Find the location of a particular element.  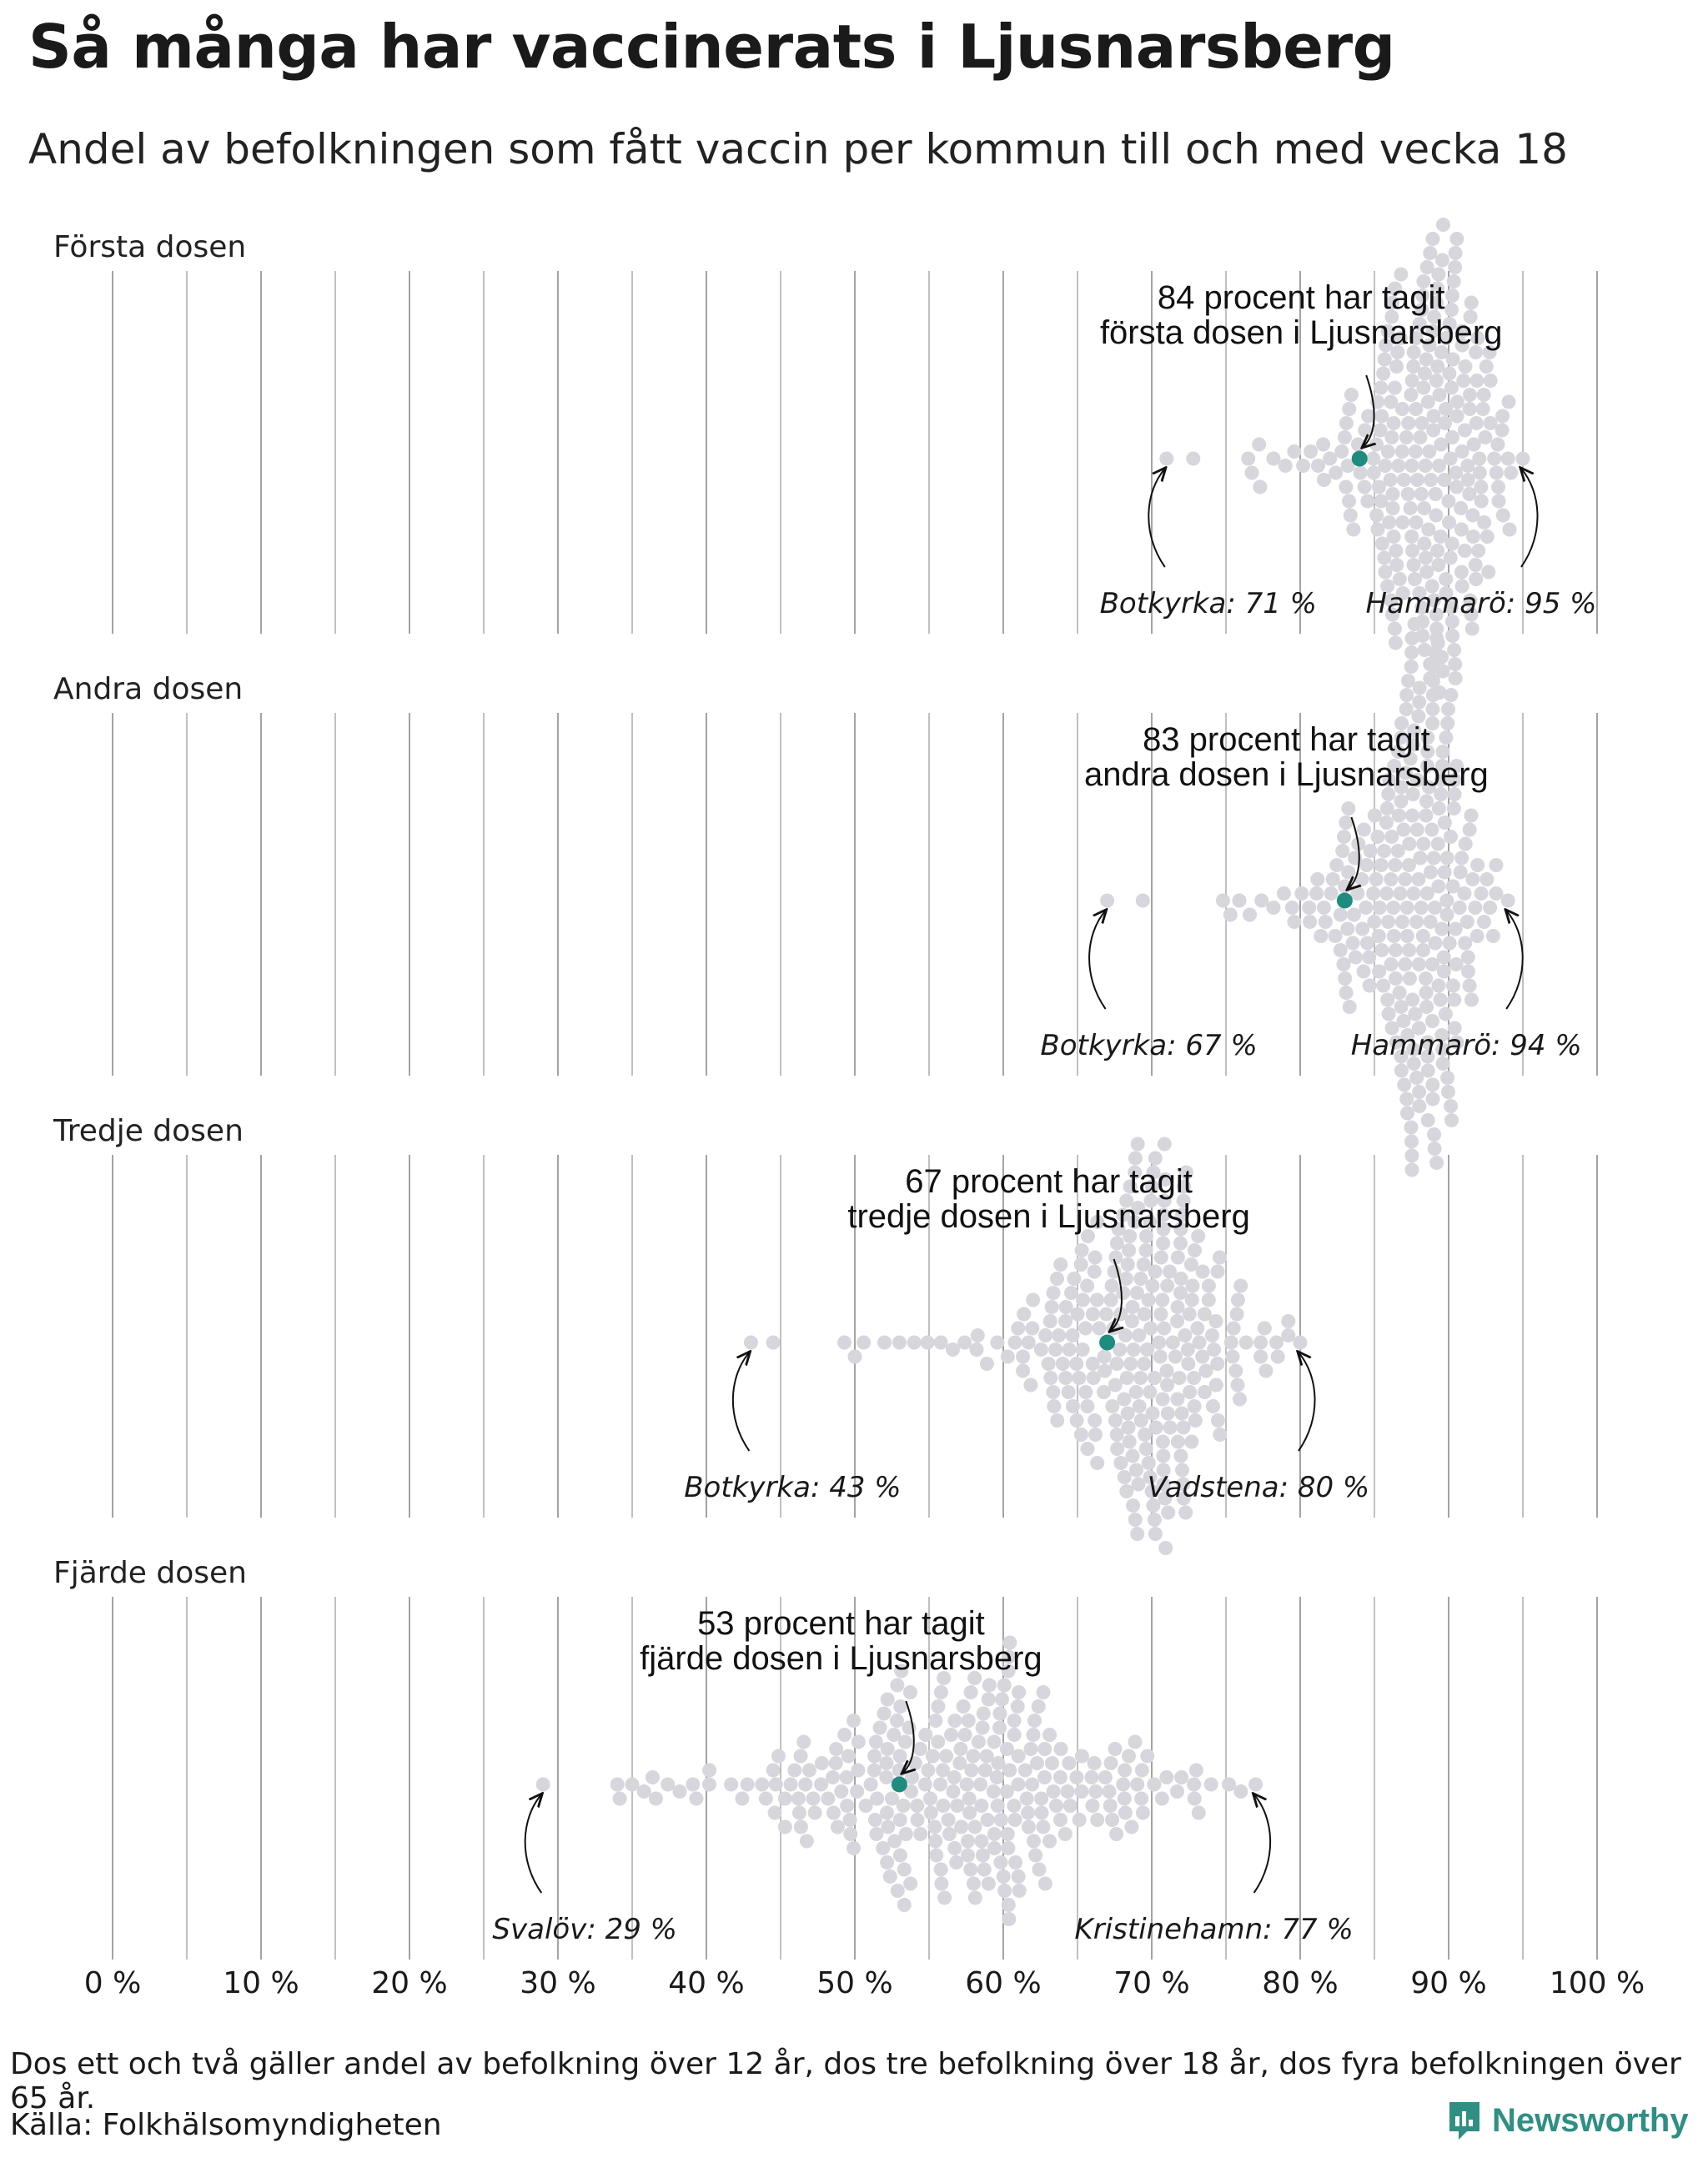

x-tick-label: 90 % is located at coordinates (1448, 1983).